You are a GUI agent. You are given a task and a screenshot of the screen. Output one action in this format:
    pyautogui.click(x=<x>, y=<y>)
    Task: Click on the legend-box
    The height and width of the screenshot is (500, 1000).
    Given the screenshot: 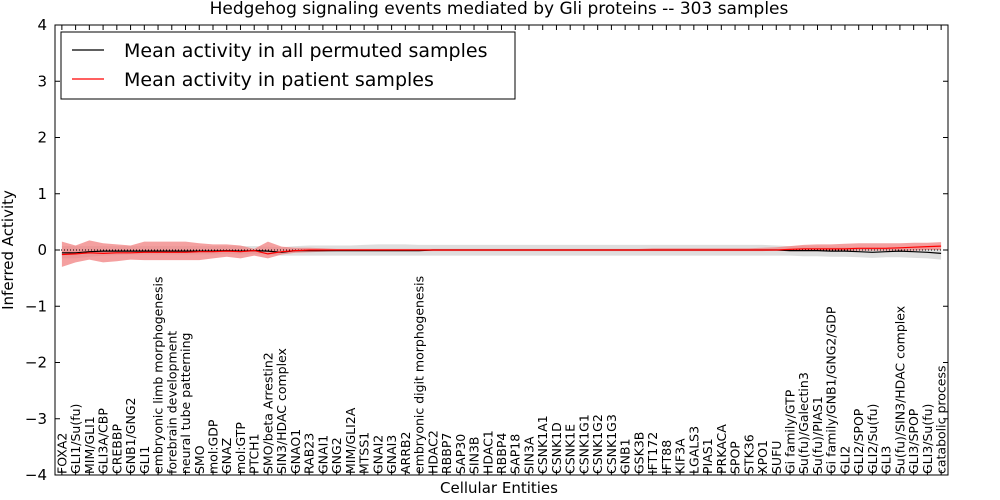 What is the action you would take?
    pyautogui.click(x=288, y=65)
    